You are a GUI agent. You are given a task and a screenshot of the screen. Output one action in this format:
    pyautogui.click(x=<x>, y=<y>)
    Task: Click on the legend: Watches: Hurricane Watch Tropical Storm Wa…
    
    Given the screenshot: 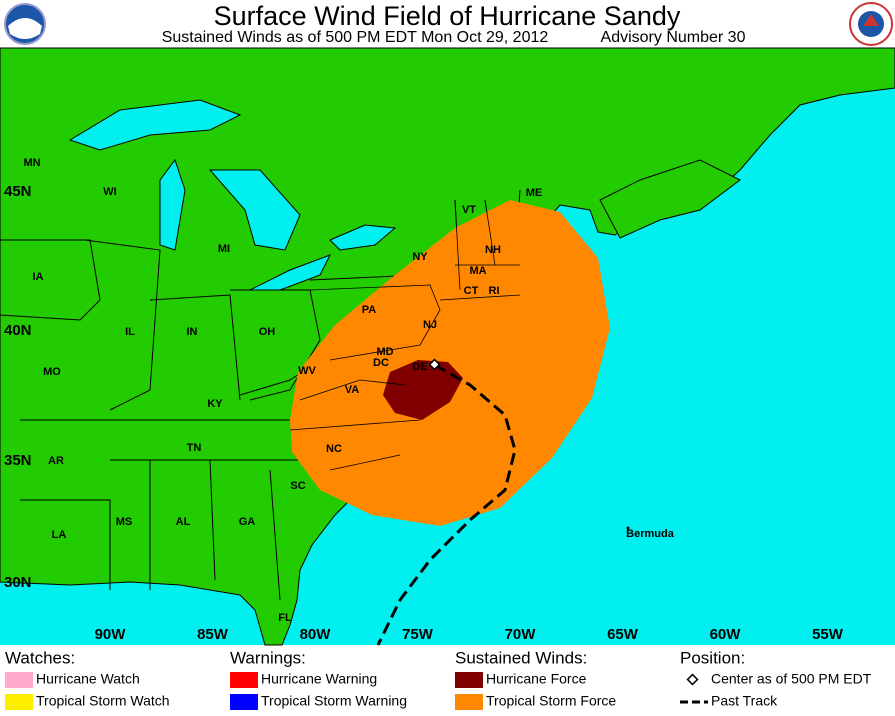 What is the action you would take?
    pyautogui.click(x=438, y=679)
    